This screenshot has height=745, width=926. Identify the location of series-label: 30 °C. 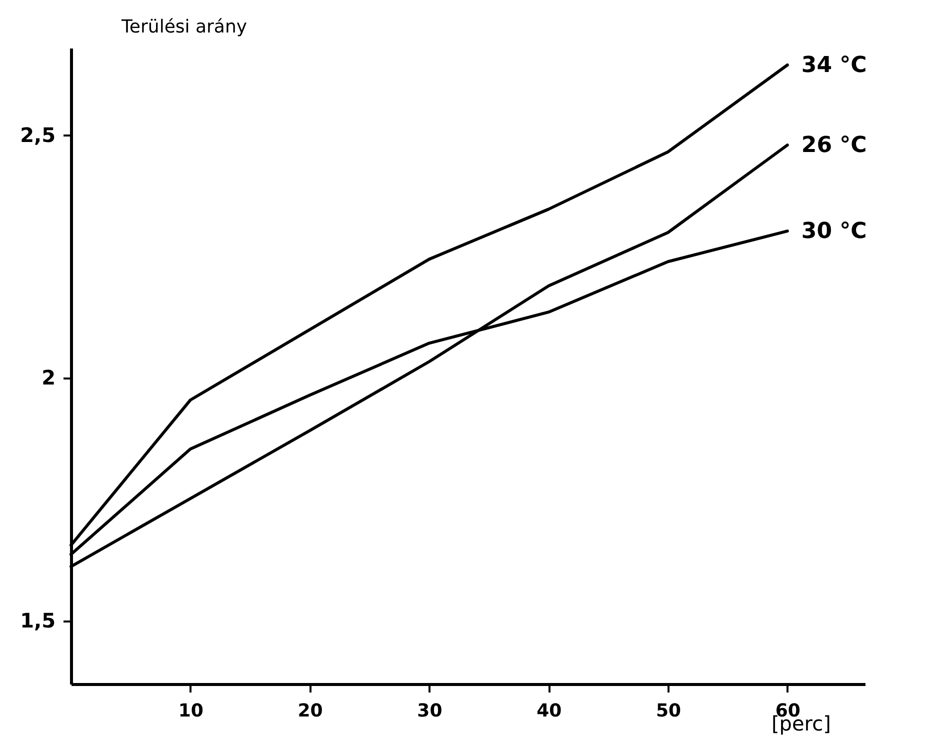
(834, 231).